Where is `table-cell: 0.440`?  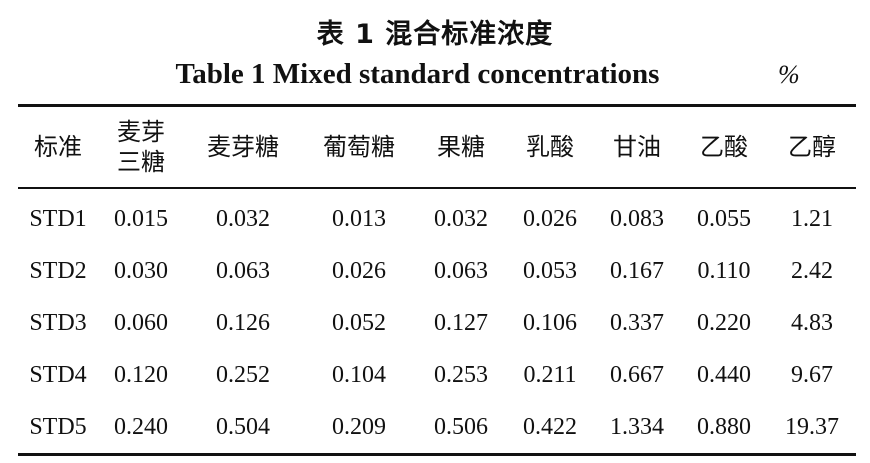 table-cell: 0.440 is located at coordinates (724, 374).